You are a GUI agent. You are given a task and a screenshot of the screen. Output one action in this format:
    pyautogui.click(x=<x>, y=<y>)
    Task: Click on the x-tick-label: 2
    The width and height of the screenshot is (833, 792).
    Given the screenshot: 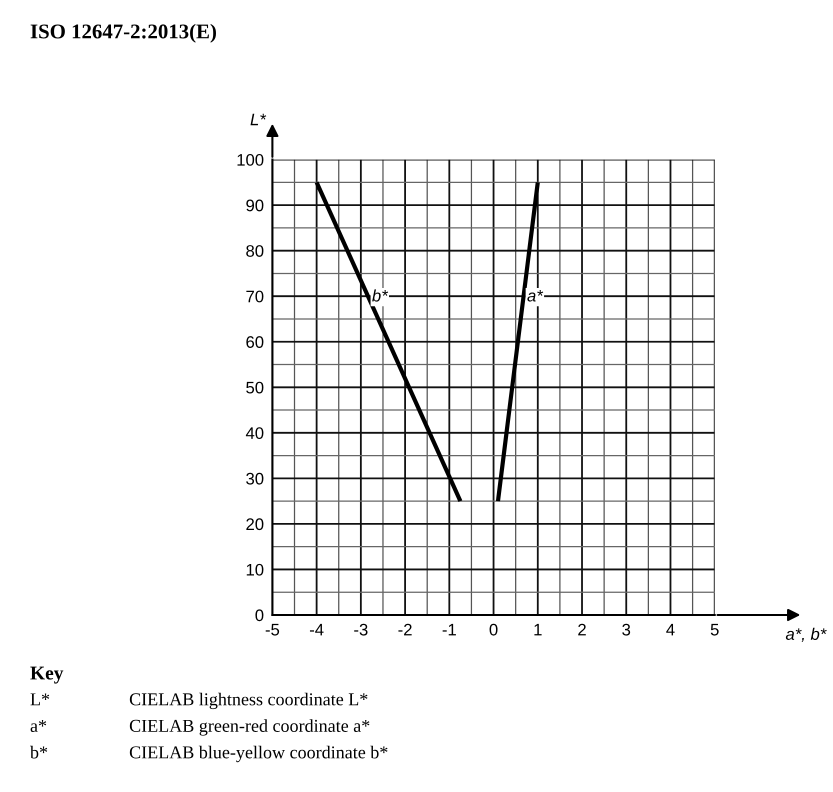 What is the action you would take?
    pyautogui.click(x=582, y=630)
    